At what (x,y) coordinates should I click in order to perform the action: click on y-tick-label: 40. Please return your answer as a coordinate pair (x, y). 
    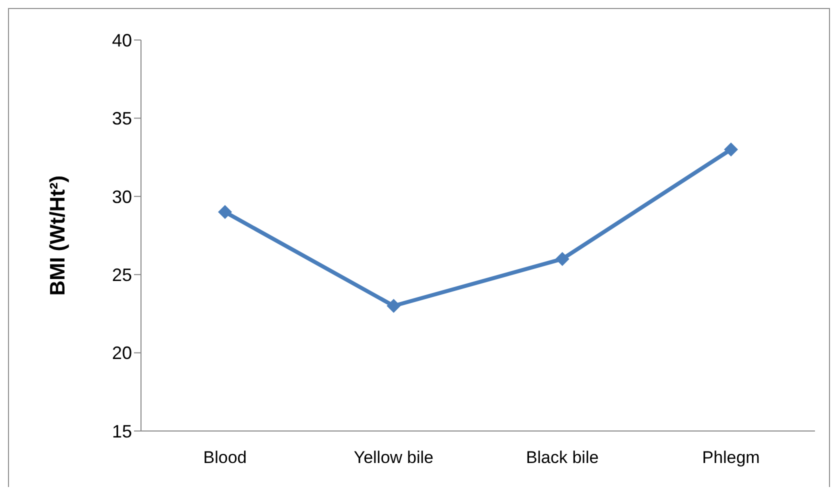
    Looking at the image, I should click on (122, 40).